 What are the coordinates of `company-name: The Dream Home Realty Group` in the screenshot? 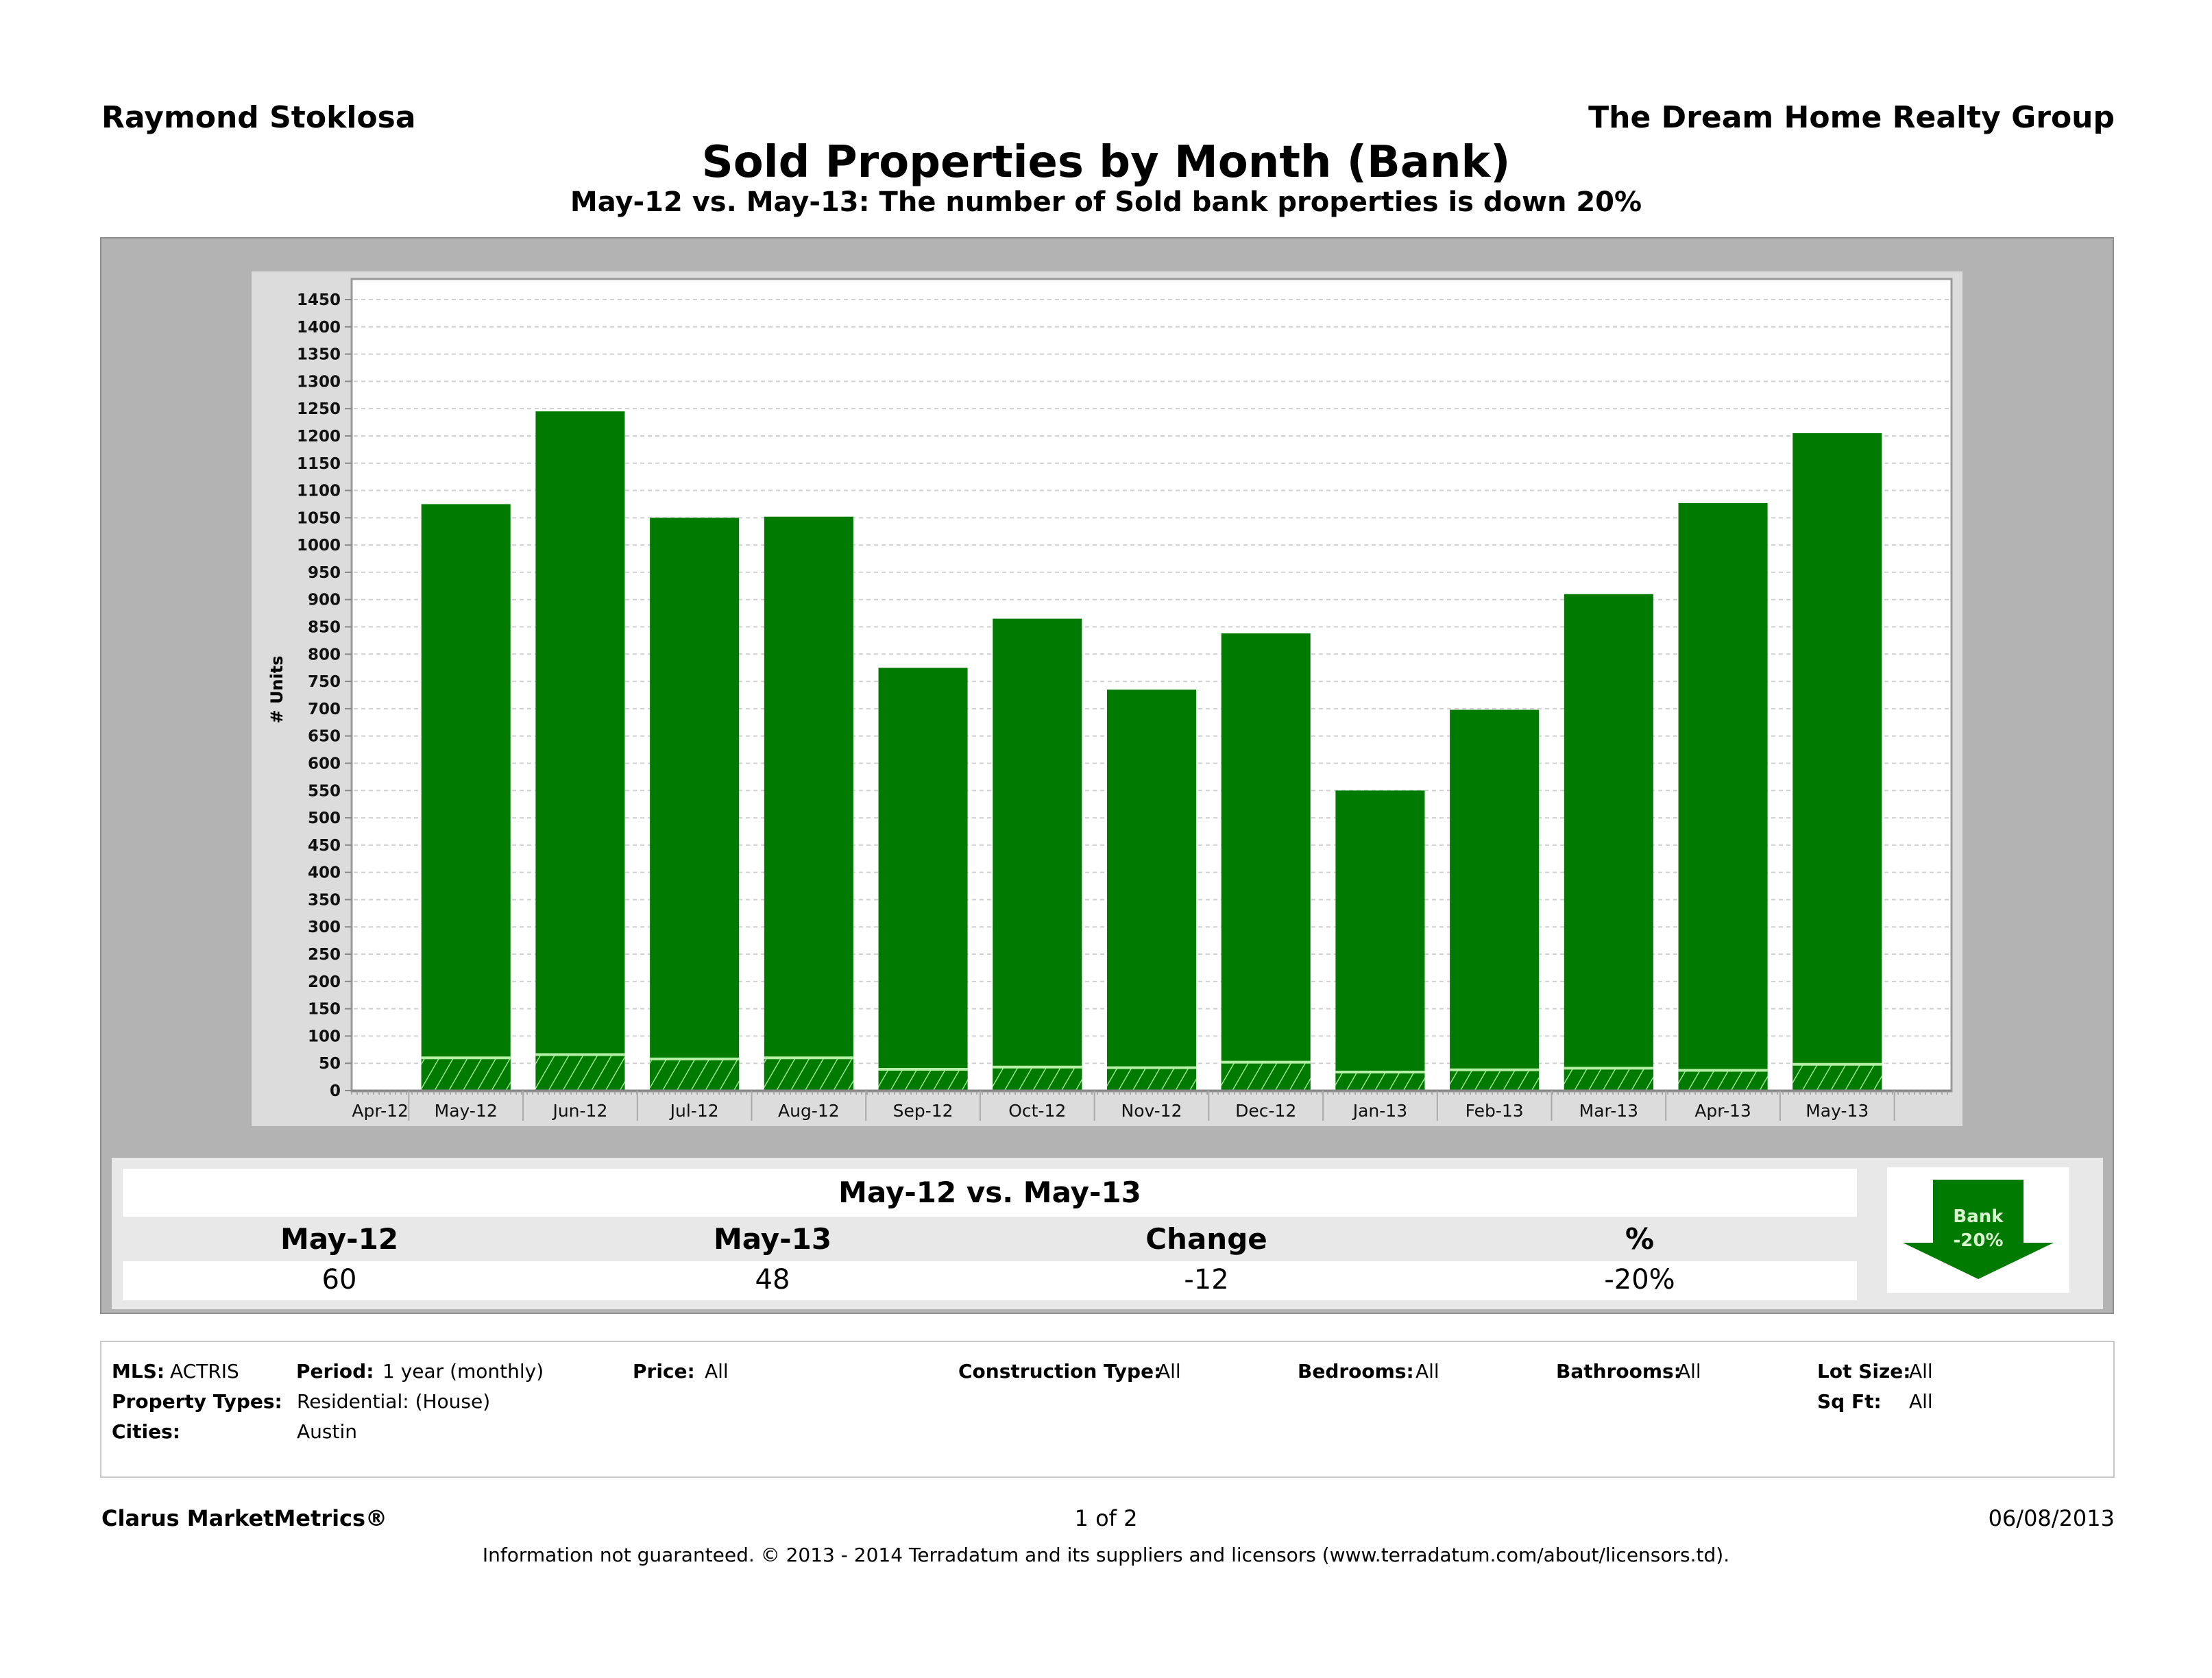 It's located at (1852, 117).